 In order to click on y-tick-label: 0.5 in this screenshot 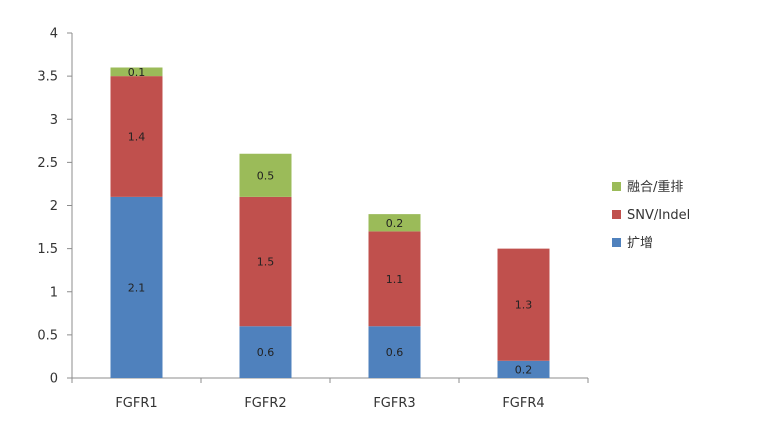, I will do `click(47, 335)`.